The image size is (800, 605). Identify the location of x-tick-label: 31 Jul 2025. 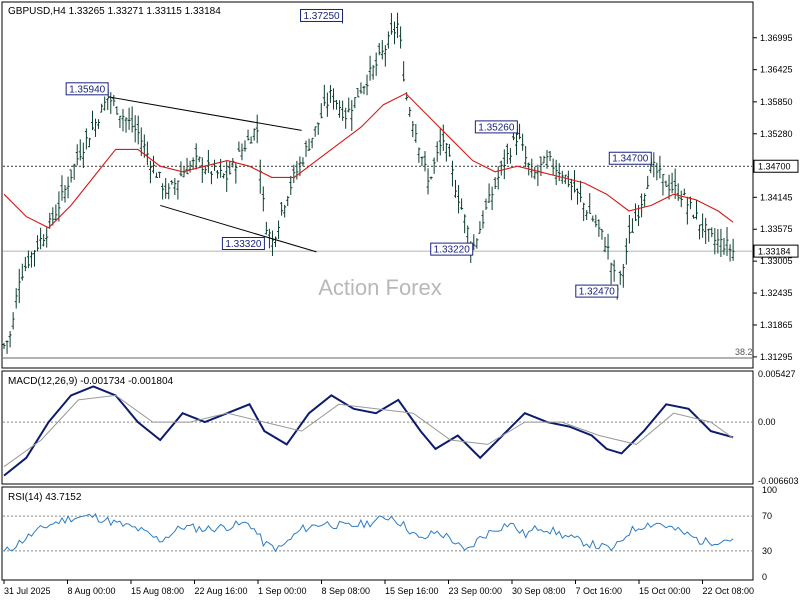
(27, 591).